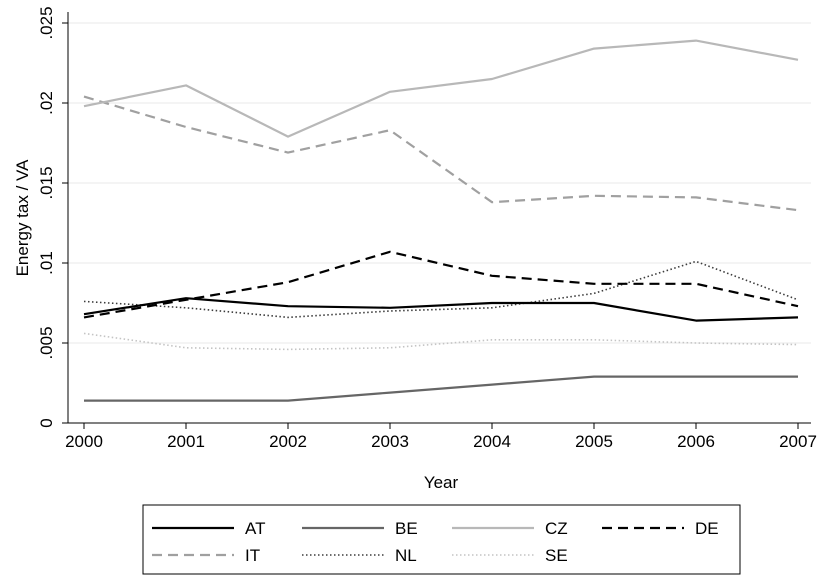 Image resolution: width=823 pixels, height=578 pixels. I want to click on legend-box, so click(441, 539).